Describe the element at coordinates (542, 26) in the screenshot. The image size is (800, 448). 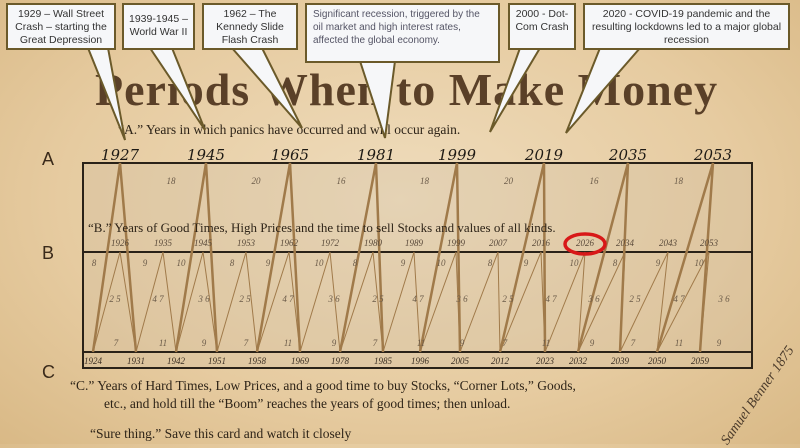
I see `callout-2000: 2000 - Dot-Com Crash` at that location.